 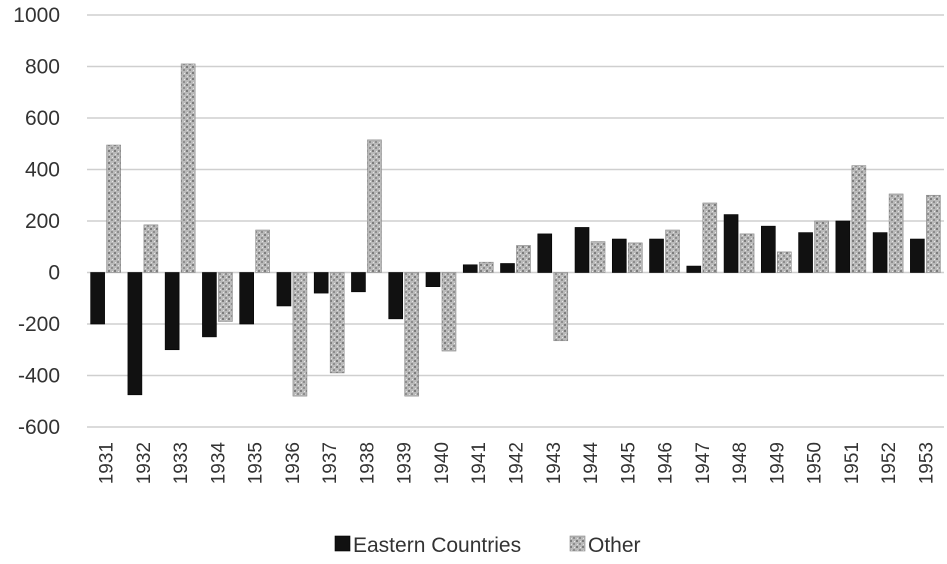 I want to click on y-tick-label: 1000, so click(x=36, y=15).